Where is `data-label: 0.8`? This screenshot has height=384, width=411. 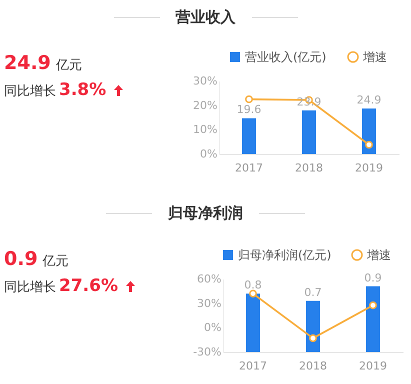
data-label: 0.8 is located at coordinates (253, 285).